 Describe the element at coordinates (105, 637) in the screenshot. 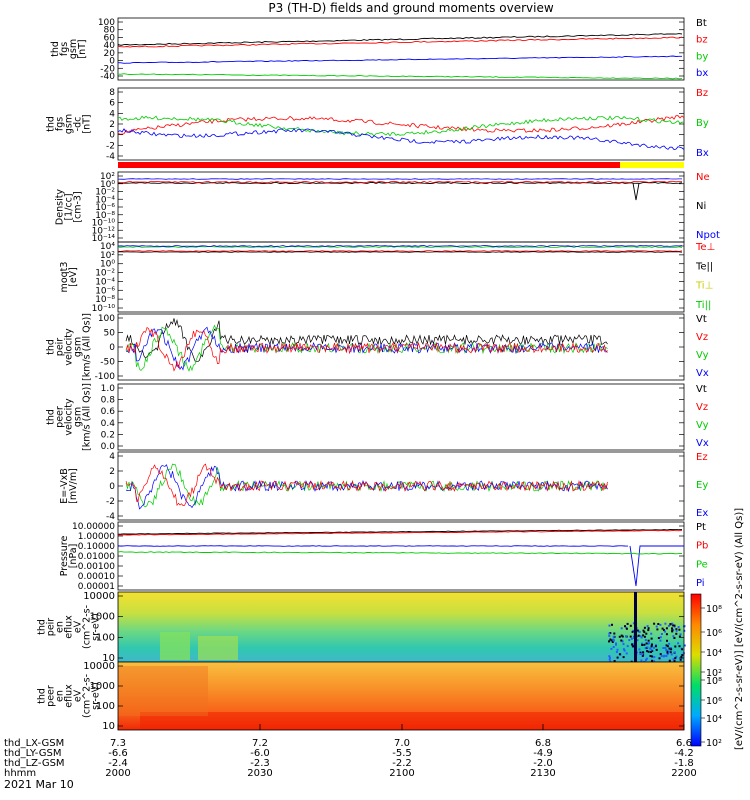

I see `y-tick-label: 100` at that location.